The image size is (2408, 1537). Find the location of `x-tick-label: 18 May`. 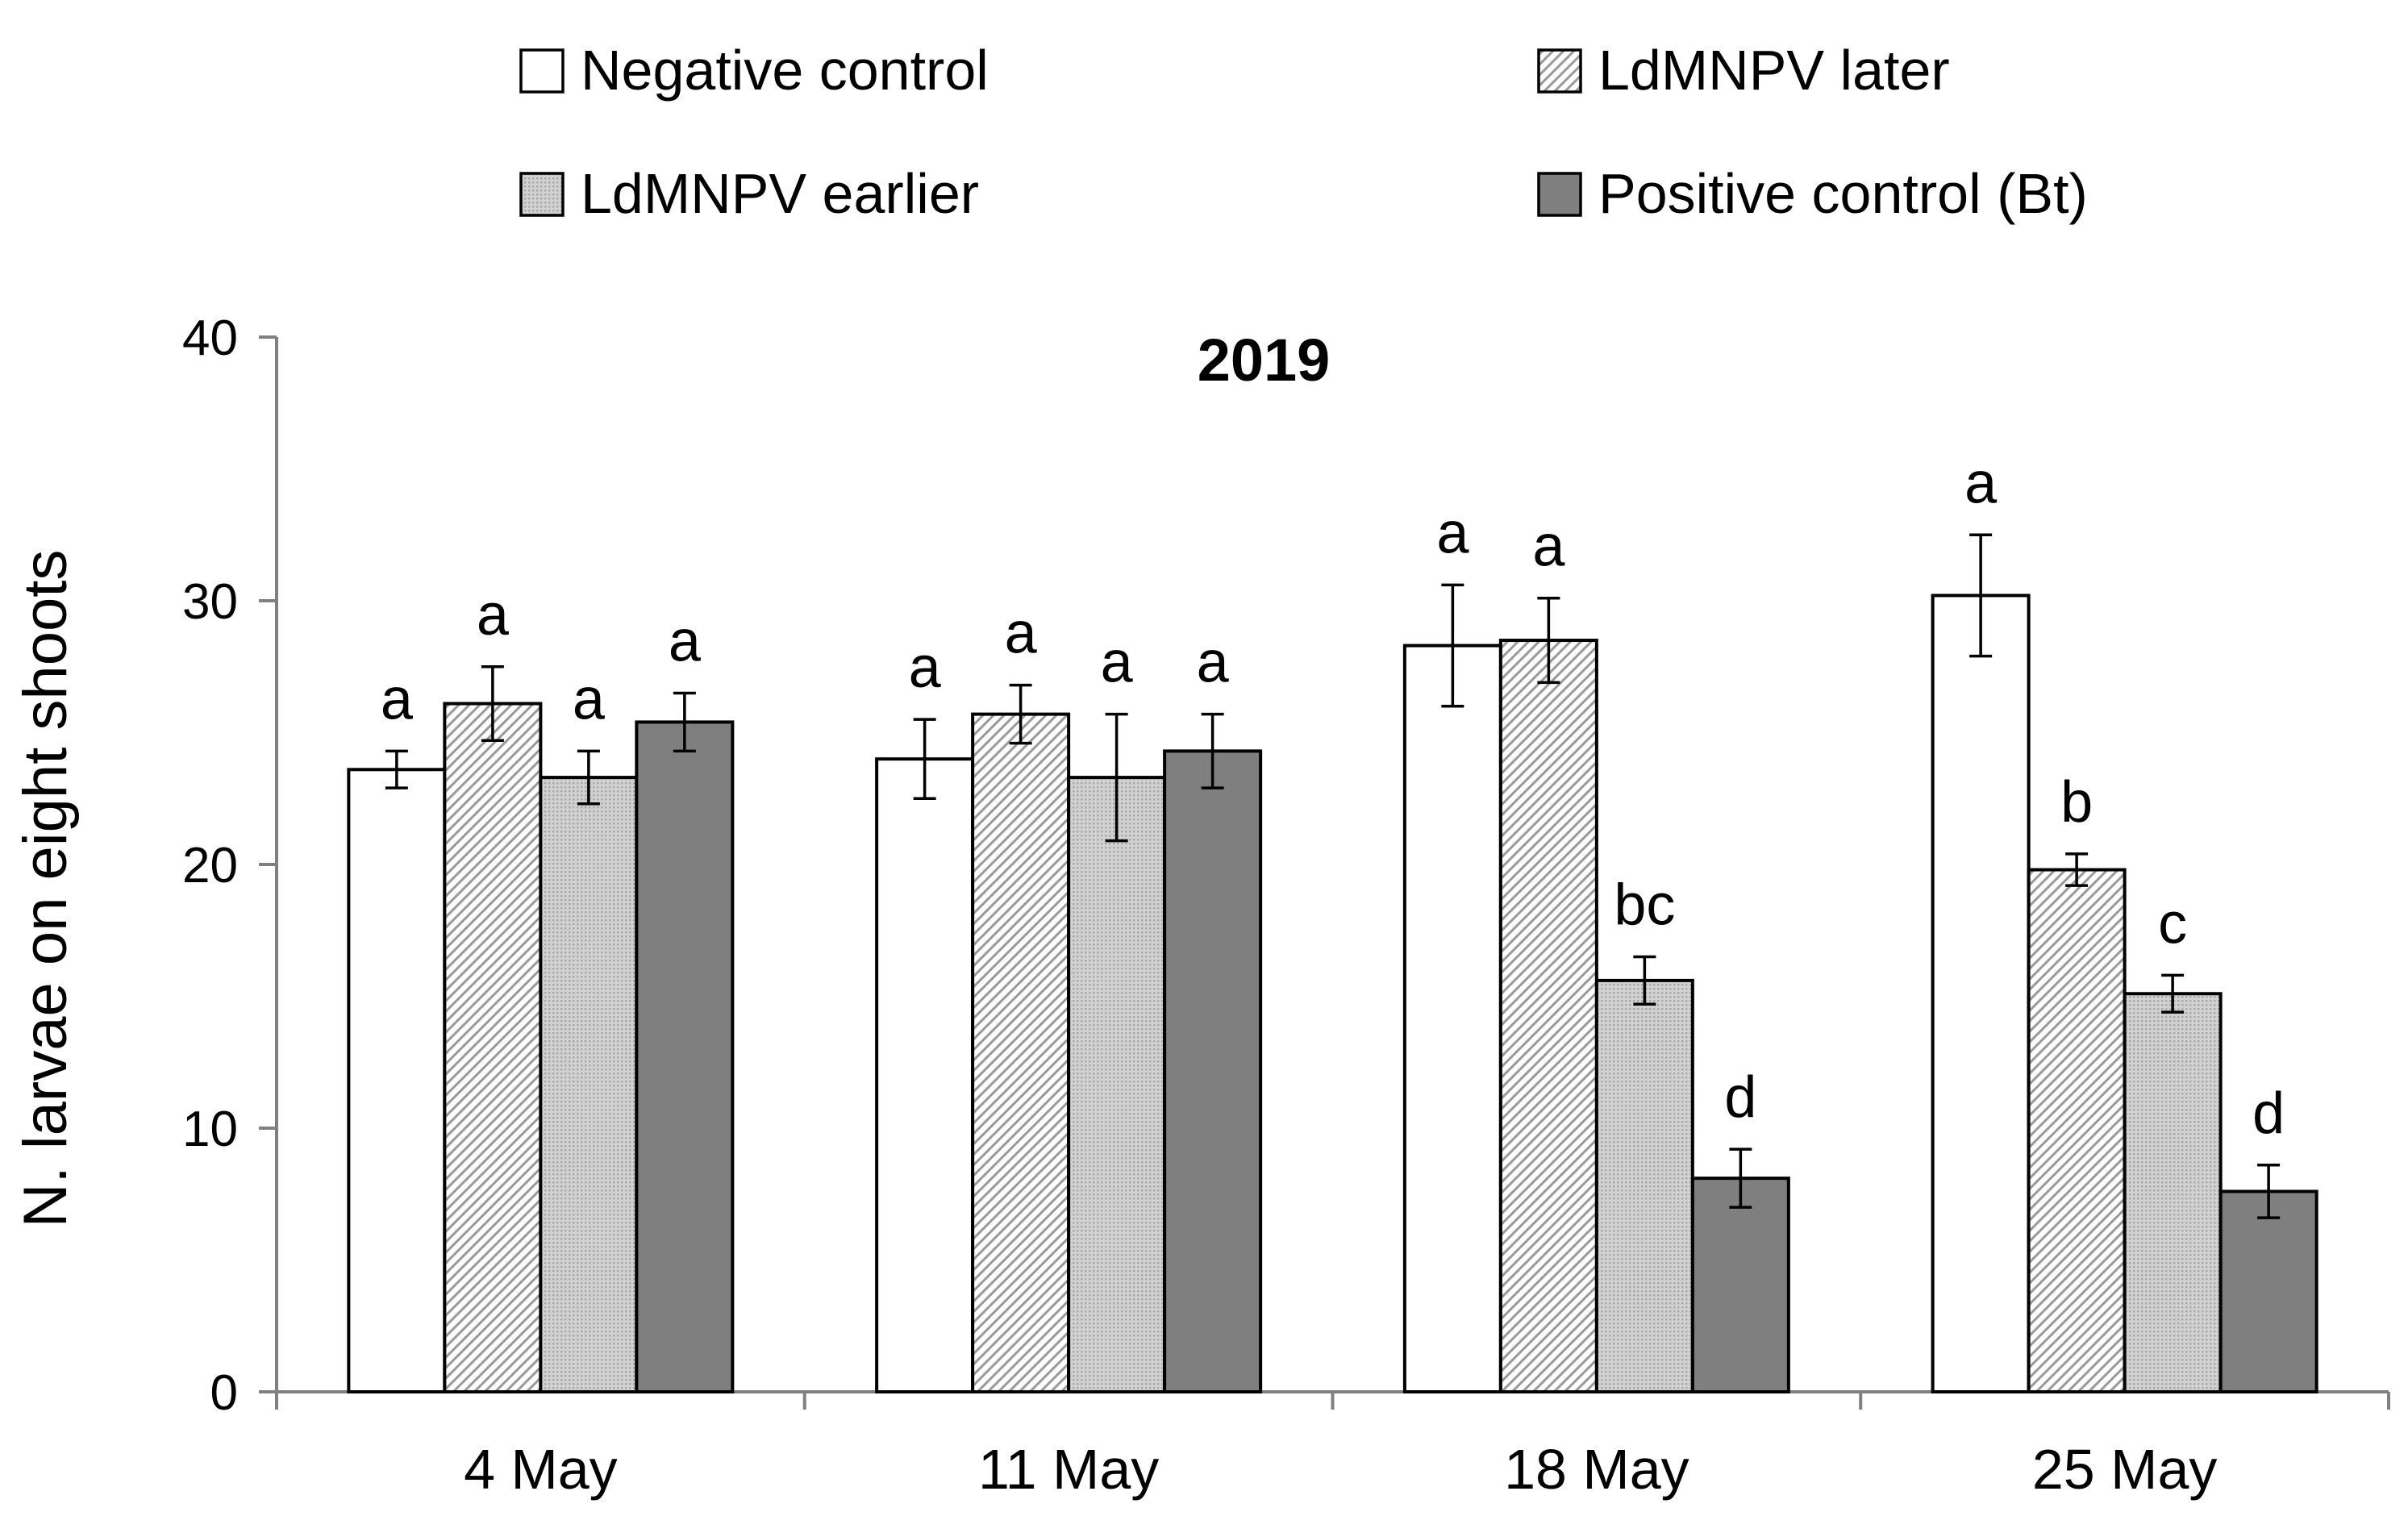

x-tick-label: 18 May is located at coordinates (1596, 1470).